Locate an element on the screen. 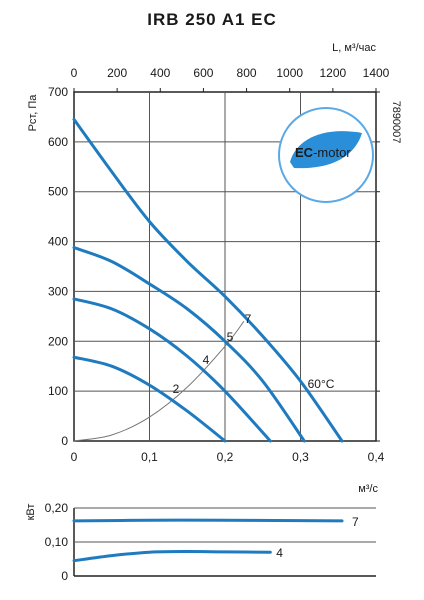 Image resolution: width=424 pixels, height=600 pixels. top-tick-label: 1200 is located at coordinates (333, 73).